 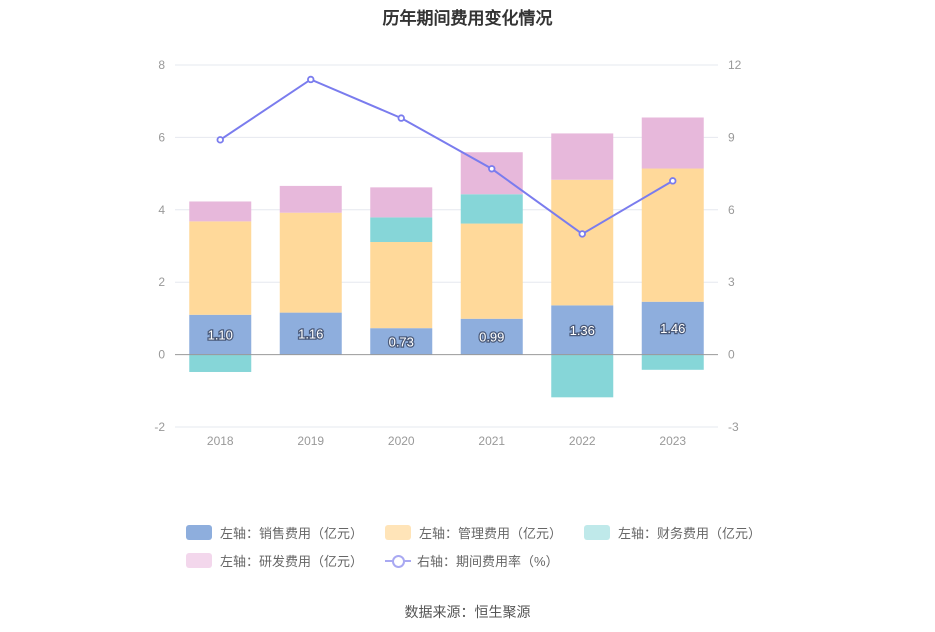 I want to click on left-axis-tick-label: 2, so click(x=161, y=282).